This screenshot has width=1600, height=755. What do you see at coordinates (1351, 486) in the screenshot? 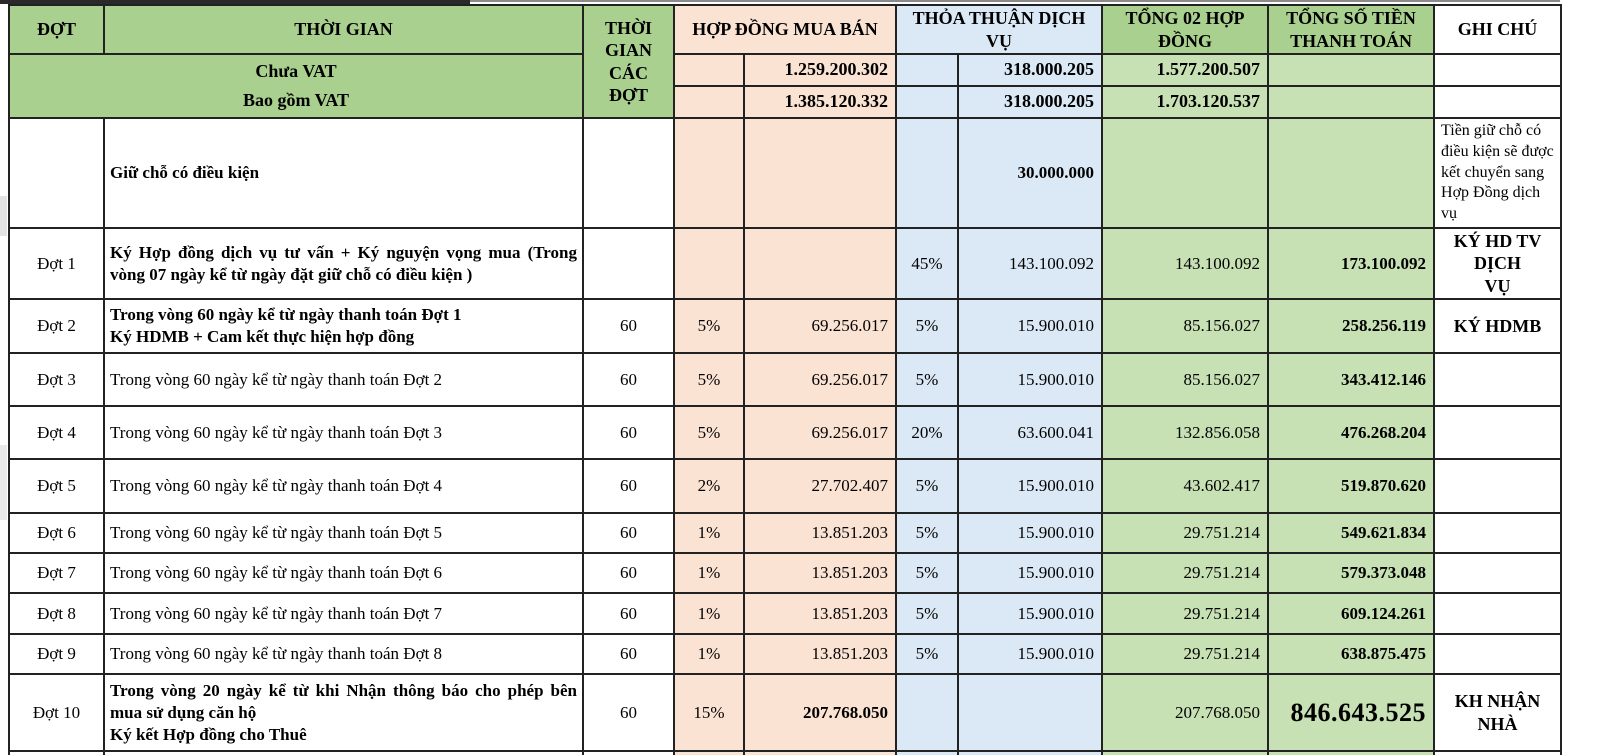
I see `total-payment-cell: 519.870.620` at bounding box center [1351, 486].